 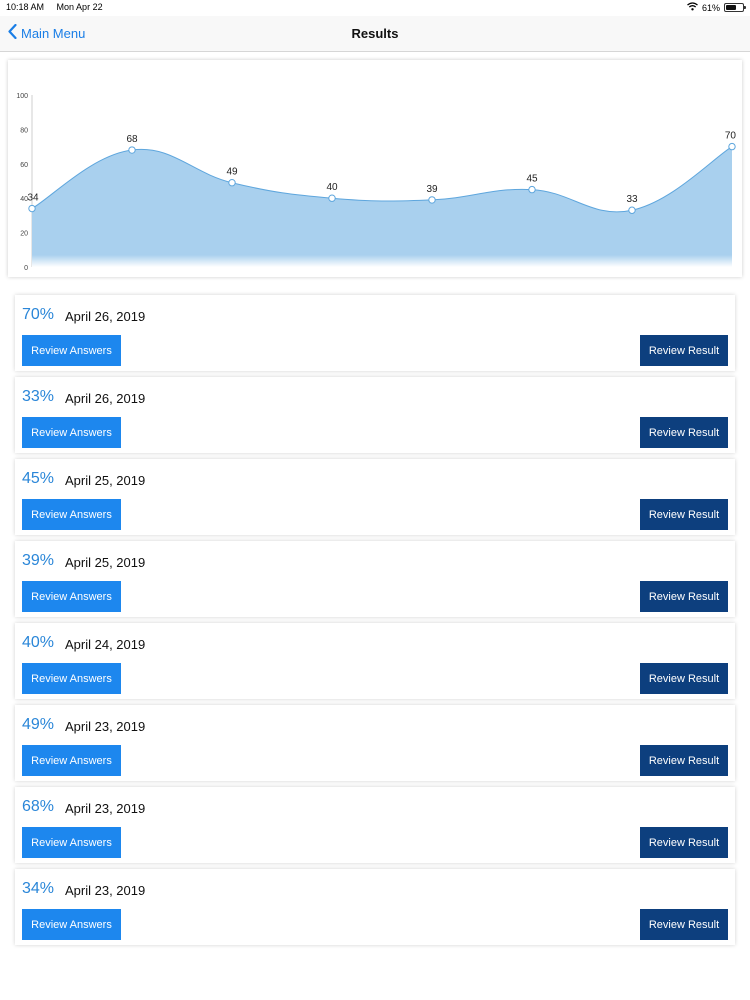 What do you see at coordinates (375, 8) in the screenshot?
I see `status-bar: 10:18 AM Mon Apr 22 61%` at bounding box center [375, 8].